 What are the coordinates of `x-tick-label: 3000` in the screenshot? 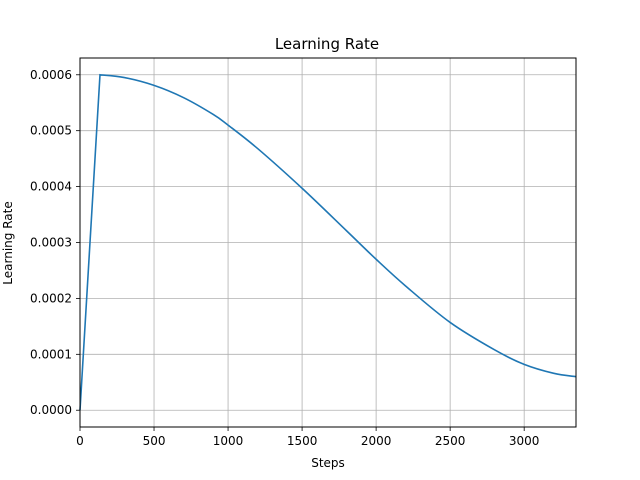 It's located at (524, 441).